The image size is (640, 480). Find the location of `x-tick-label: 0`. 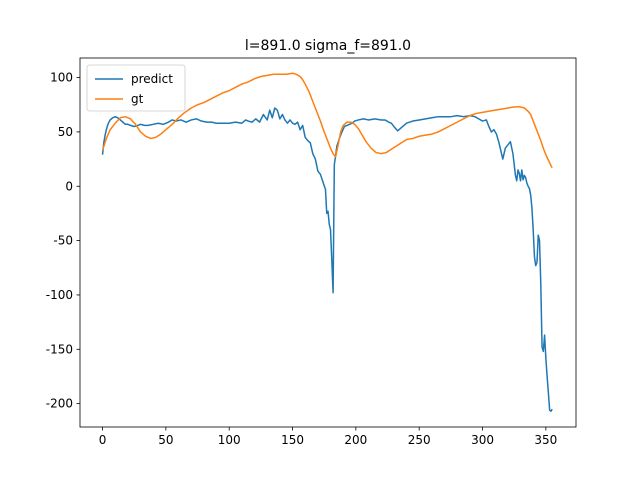

x-tick-label: 0 is located at coordinates (103, 440).